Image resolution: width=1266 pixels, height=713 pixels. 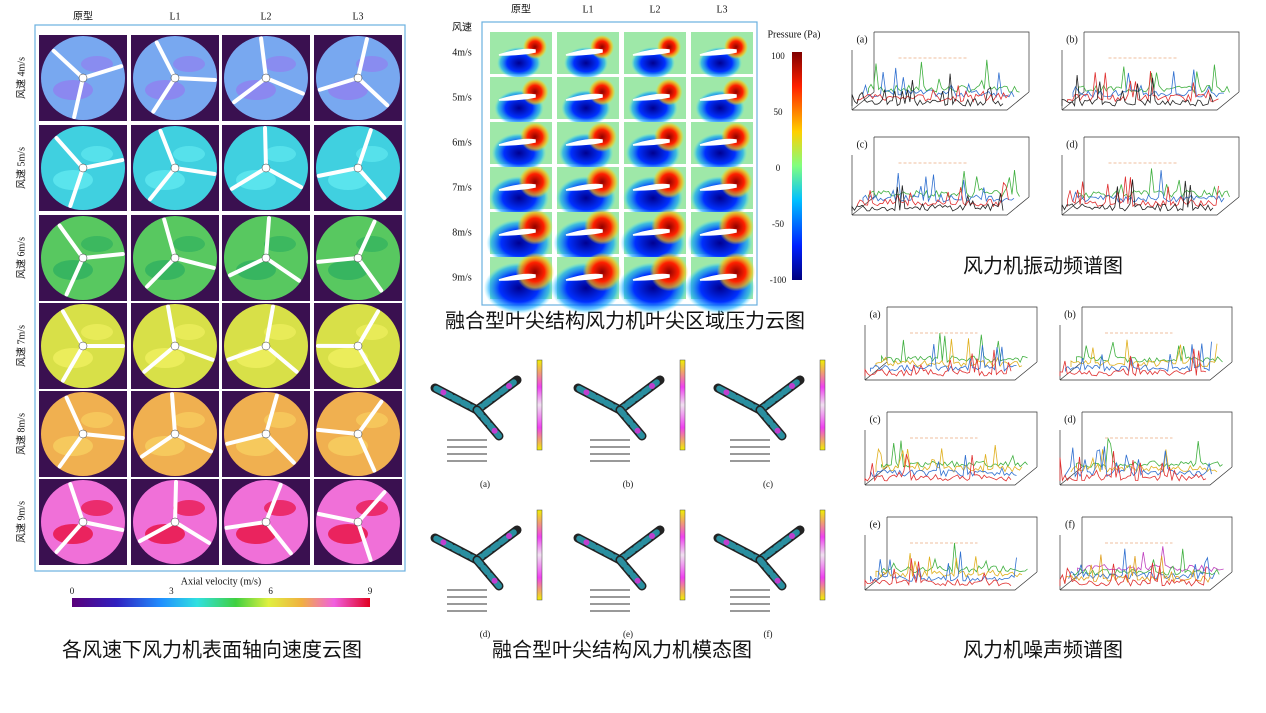 I want to click on colorbar-tick: -100, so click(x=778, y=280).